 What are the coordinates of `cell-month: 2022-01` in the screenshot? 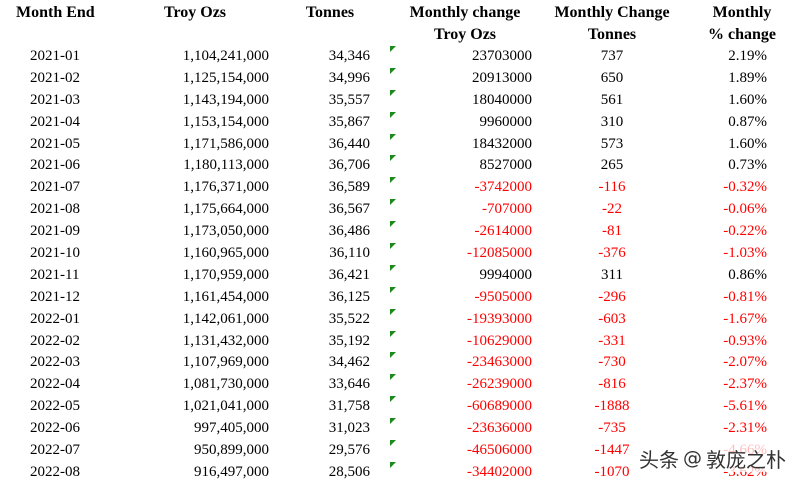 It's located at (55, 318).